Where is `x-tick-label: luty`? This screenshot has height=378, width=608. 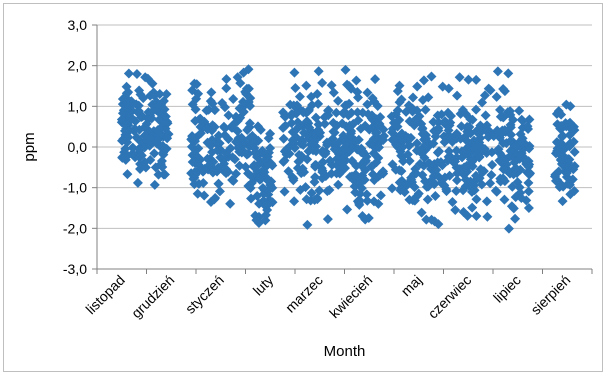 x-tick-label: luty is located at coordinates (263, 285).